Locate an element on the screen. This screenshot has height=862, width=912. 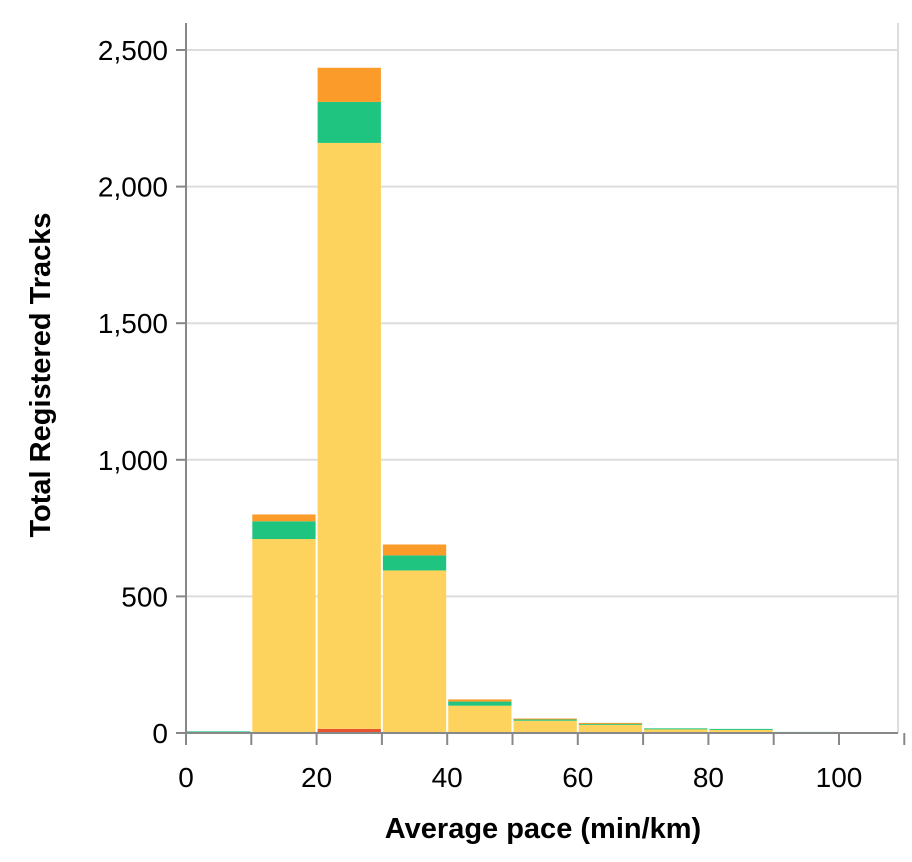
y-tick-label: 1,000 is located at coordinates (133, 460).